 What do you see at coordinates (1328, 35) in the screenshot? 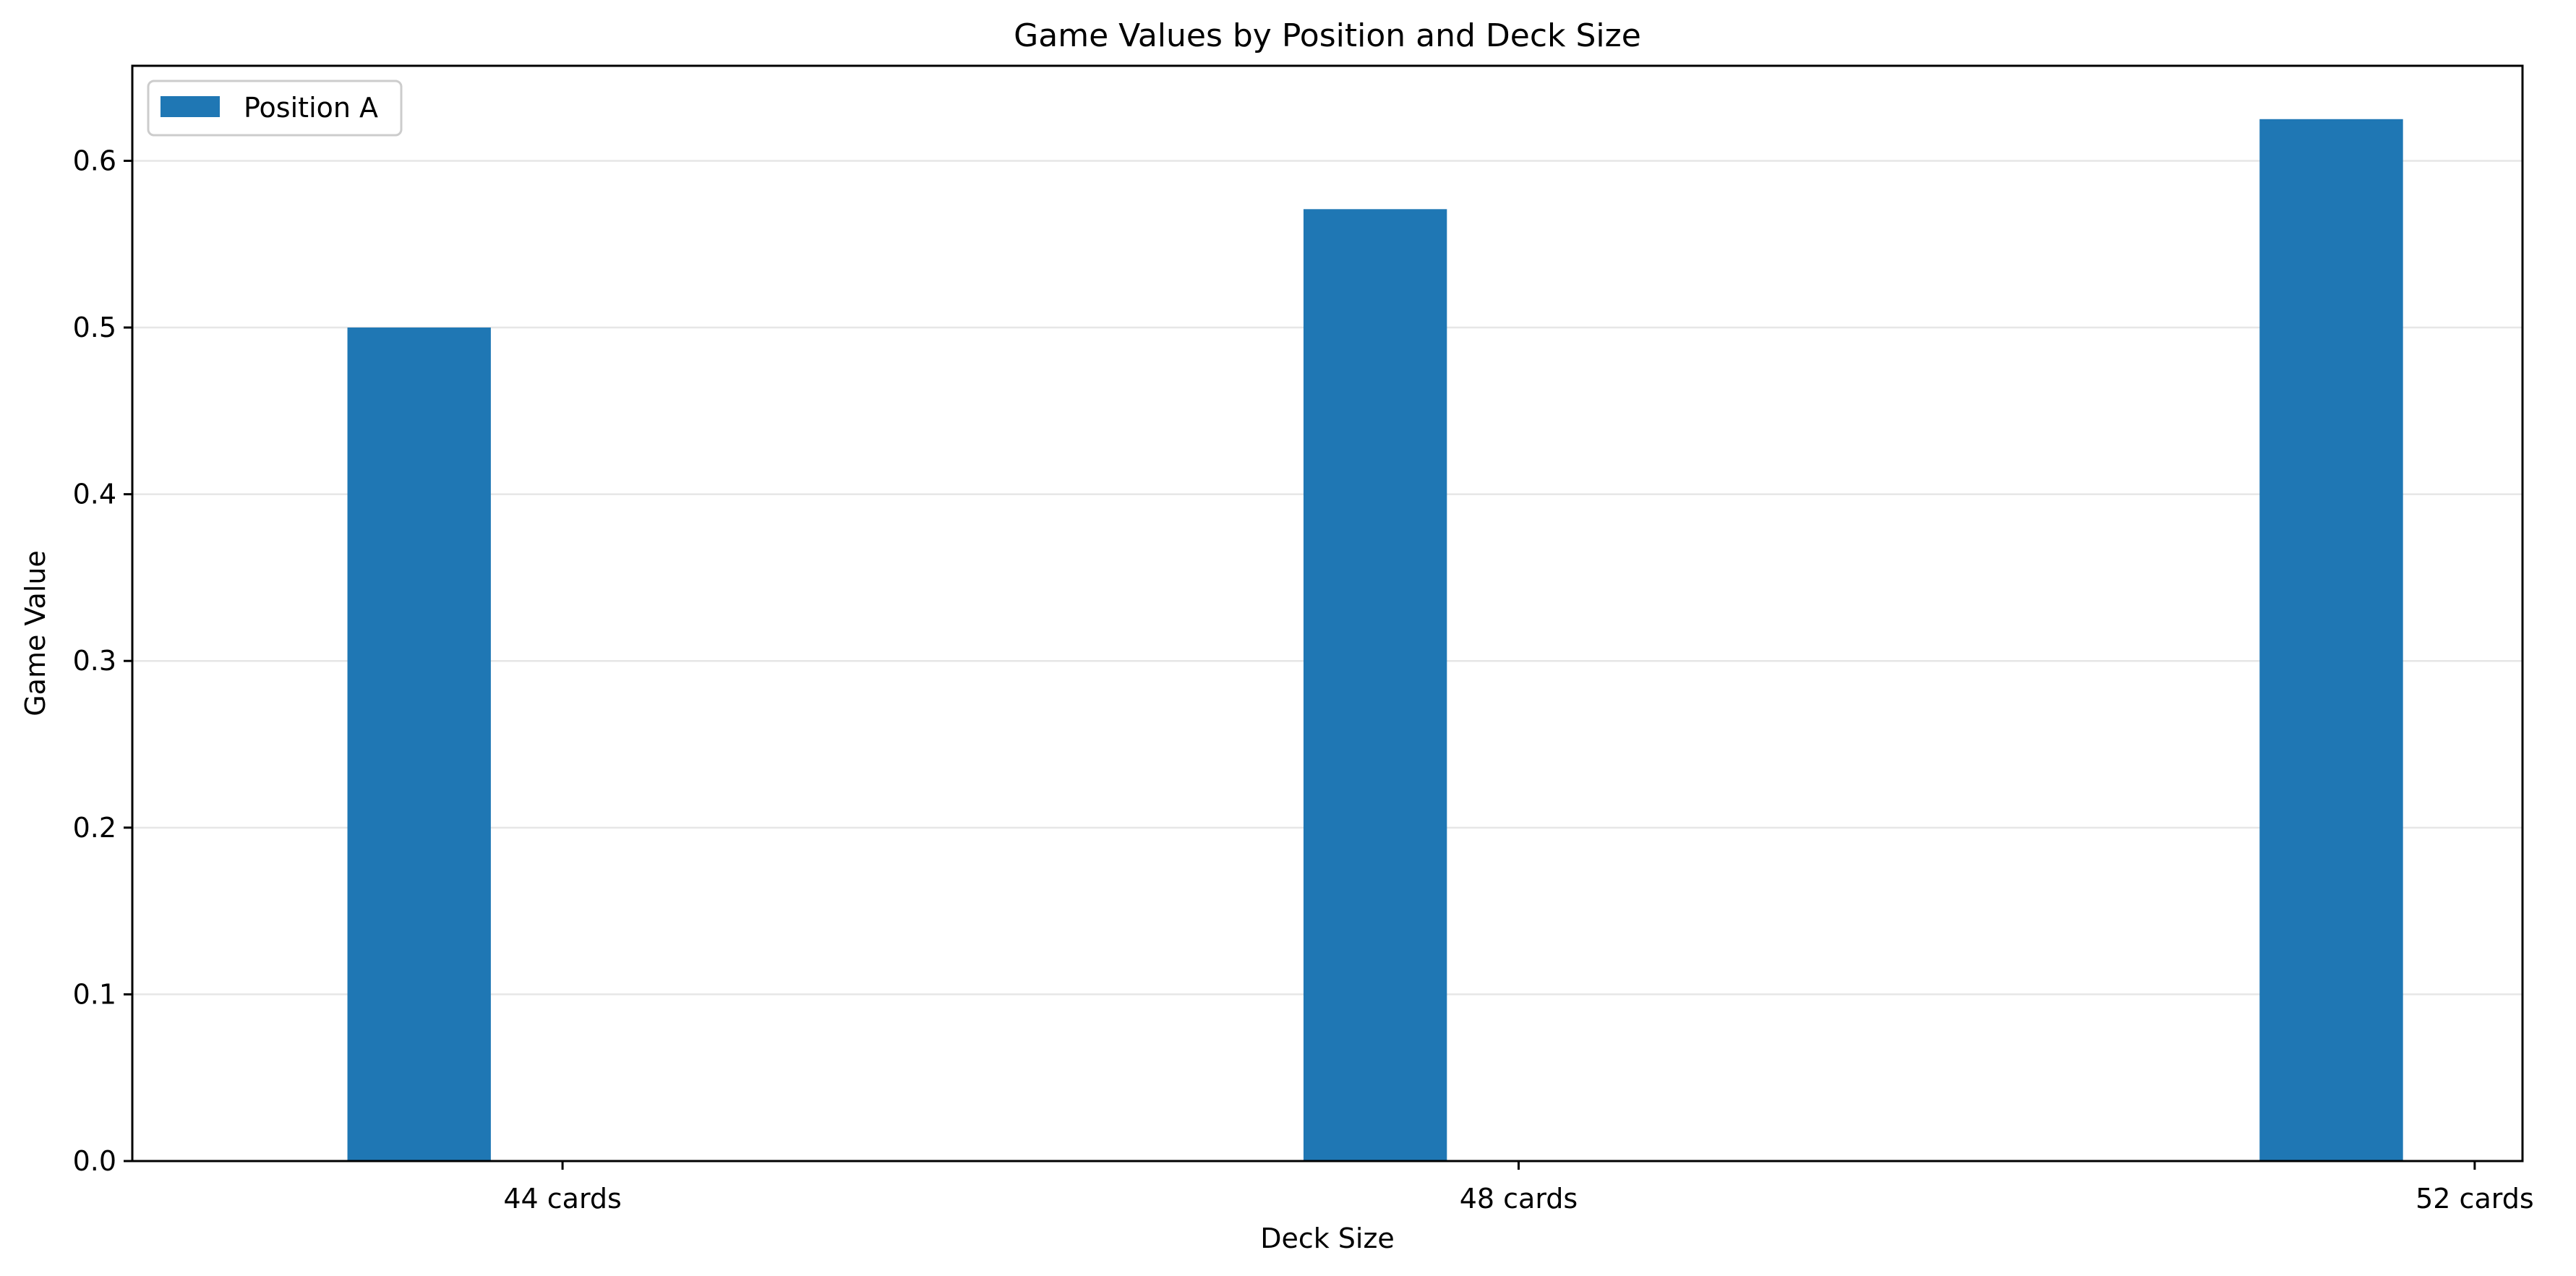
I see `chart-title: Game Values by Position and Deck Size` at bounding box center [1328, 35].